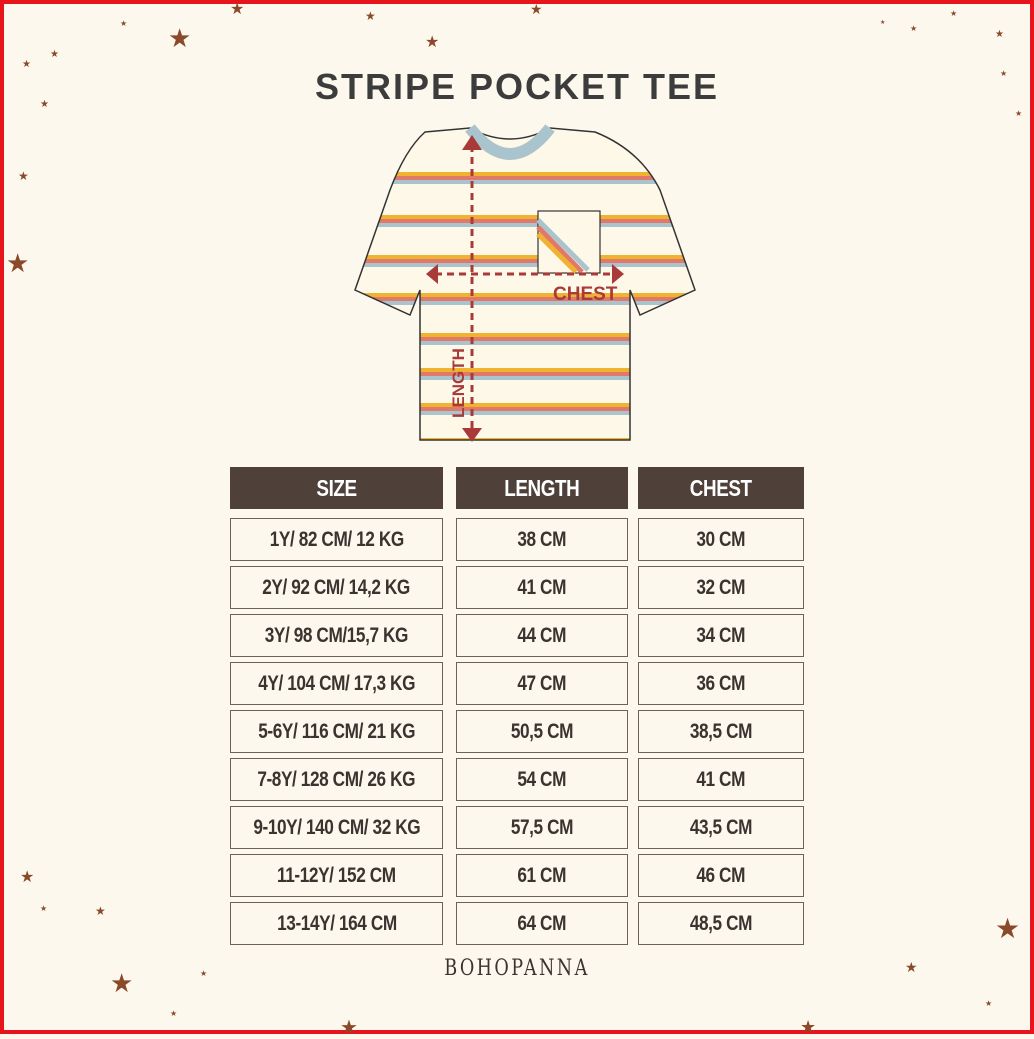 This screenshot has width=1034, height=1039. What do you see at coordinates (520, 287) in the screenshot?
I see `tshirt-diagram: CHEST LENGTH` at bounding box center [520, 287].